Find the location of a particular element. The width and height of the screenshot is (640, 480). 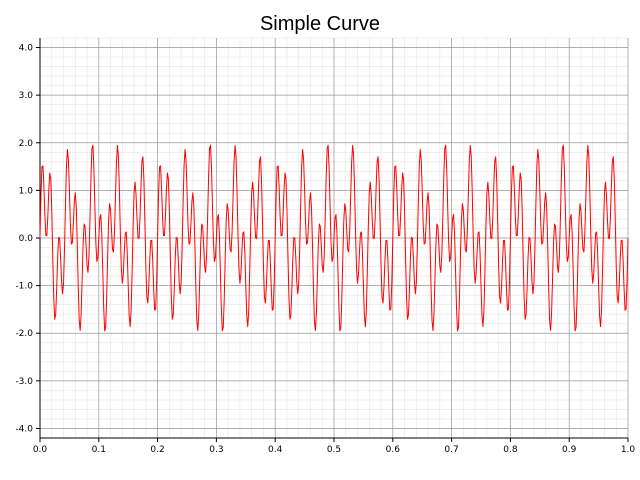

x-tick-label: 0.7 is located at coordinates (451, 450).